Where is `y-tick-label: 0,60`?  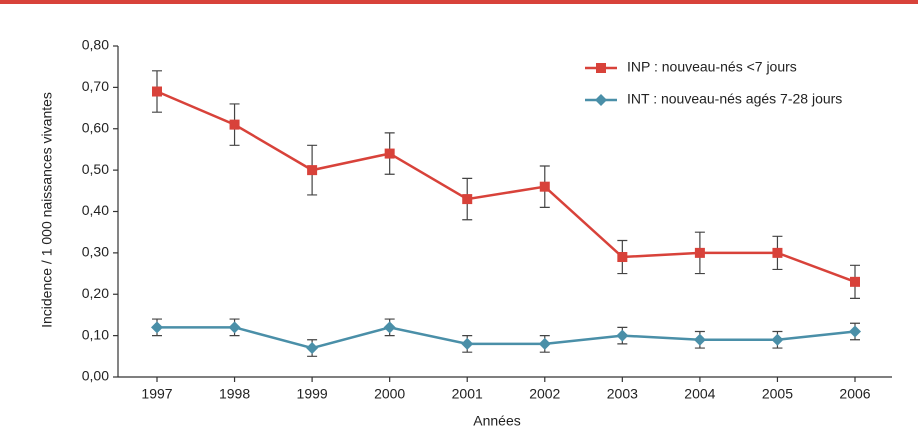 y-tick-label: 0,60 is located at coordinates (95, 127).